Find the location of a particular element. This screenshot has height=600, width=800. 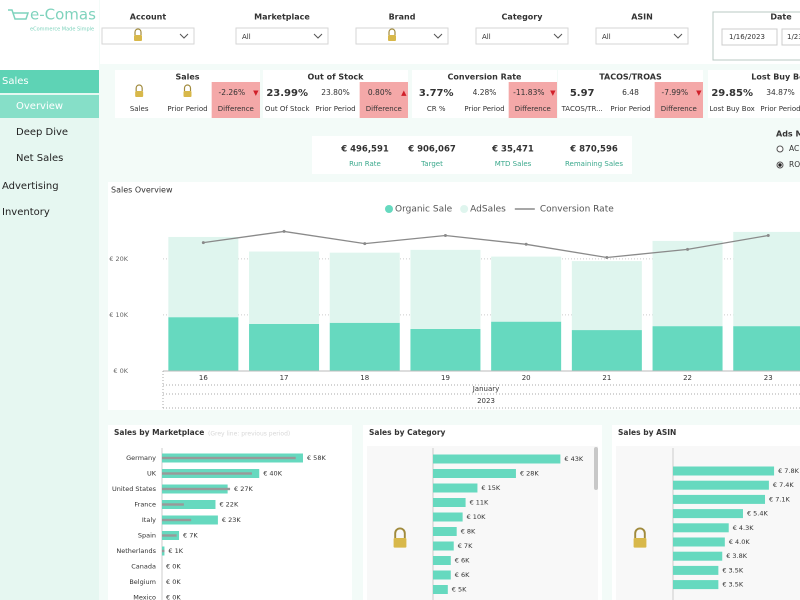

x-axis-title: January is located at coordinates (486, 389).